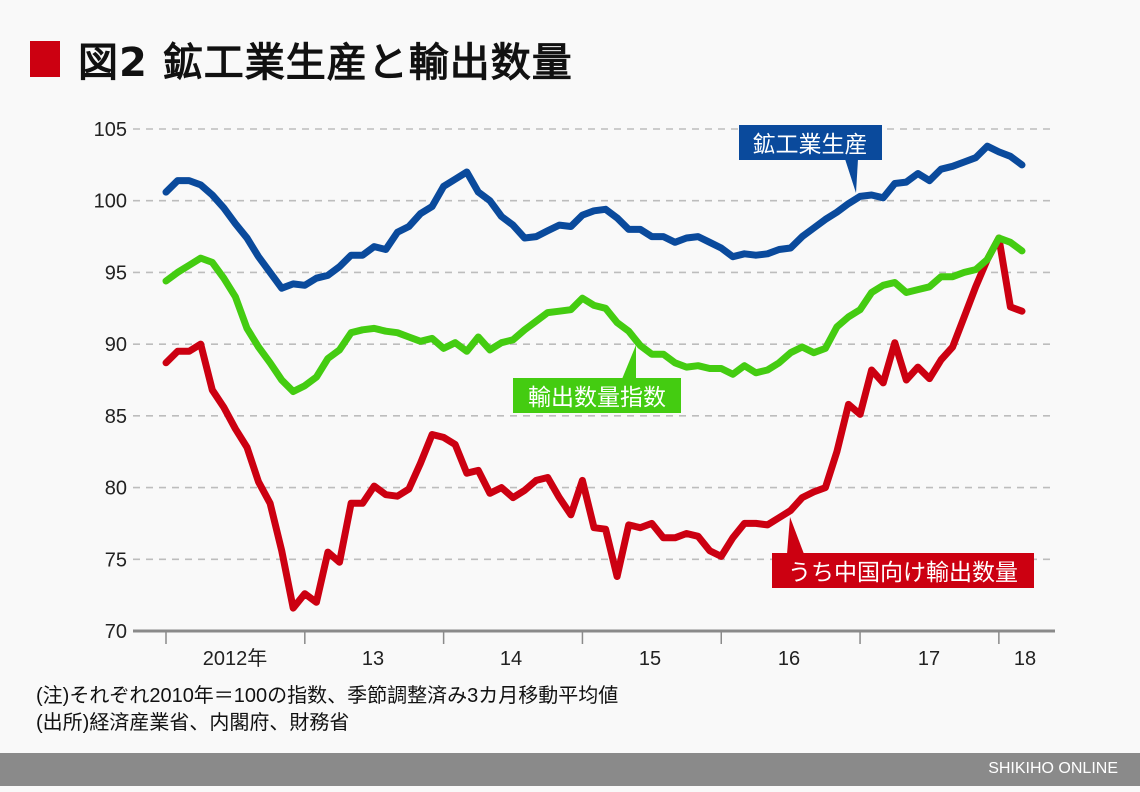 This screenshot has height=792, width=1140. I want to click on x-tick-label: 14, so click(511, 659).